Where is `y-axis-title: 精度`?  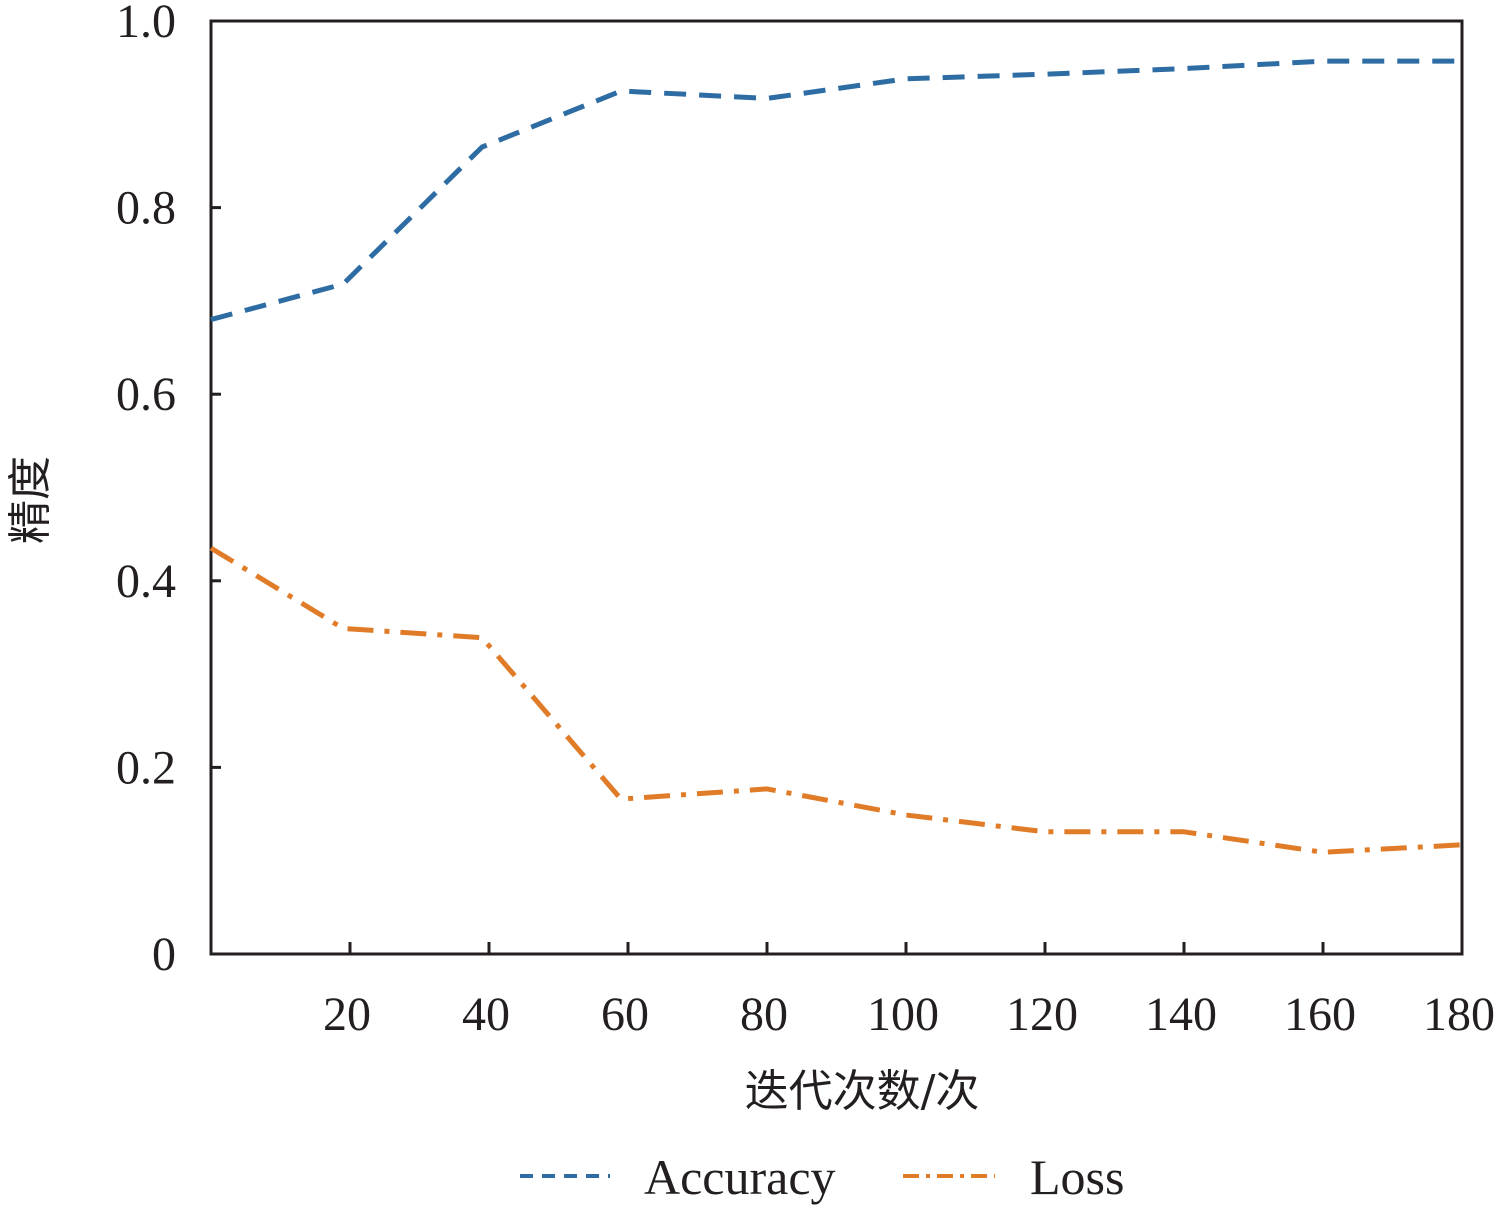
y-axis-title: 精度 is located at coordinates (30, 500).